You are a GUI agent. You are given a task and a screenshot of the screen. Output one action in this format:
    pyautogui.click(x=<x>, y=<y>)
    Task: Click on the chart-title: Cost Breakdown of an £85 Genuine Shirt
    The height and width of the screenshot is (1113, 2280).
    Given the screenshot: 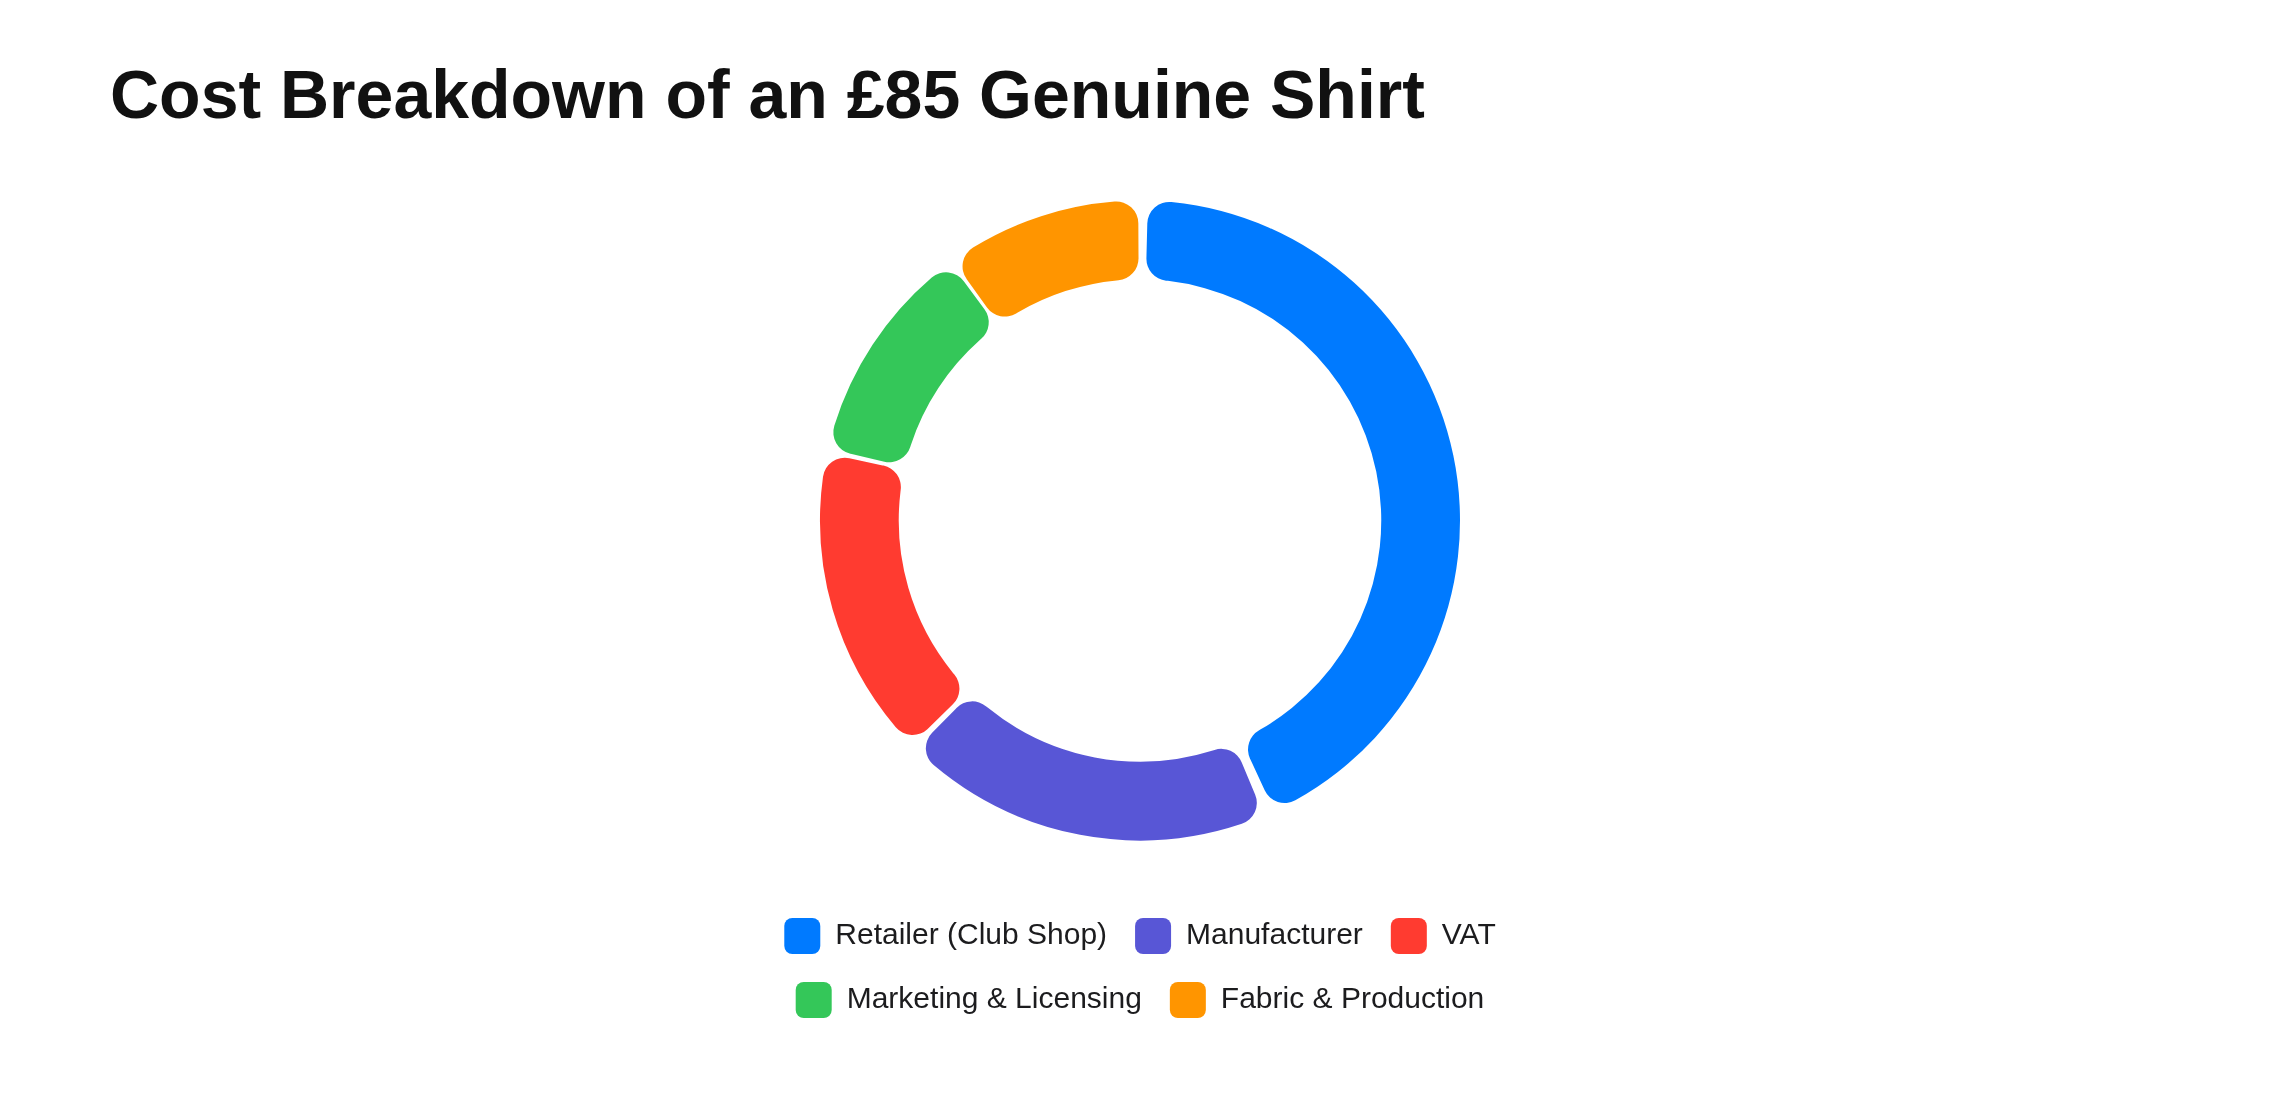 What is the action you would take?
    pyautogui.click(x=767, y=94)
    